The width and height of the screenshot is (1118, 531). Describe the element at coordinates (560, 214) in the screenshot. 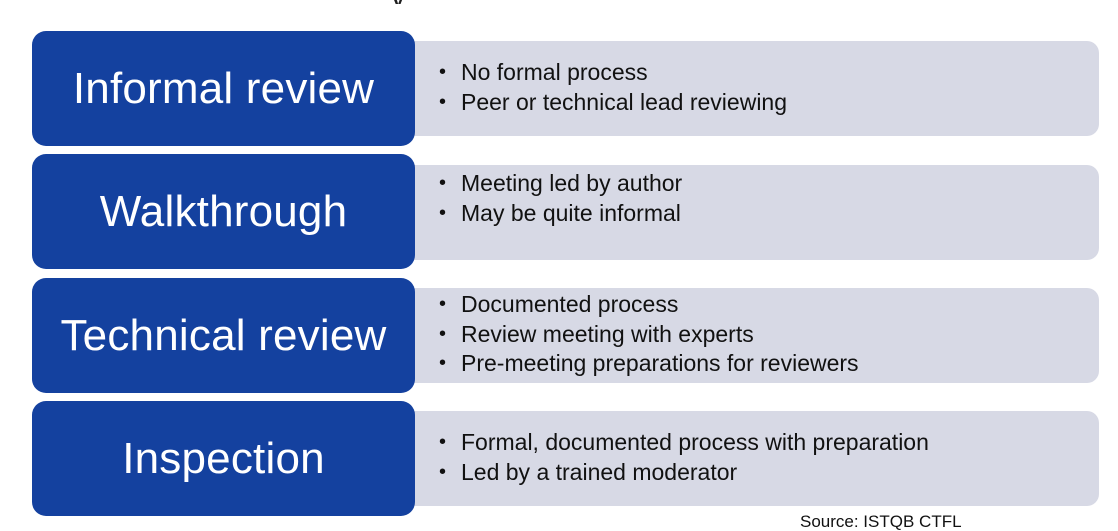

I see `bullet-item: May be quite informal` at that location.